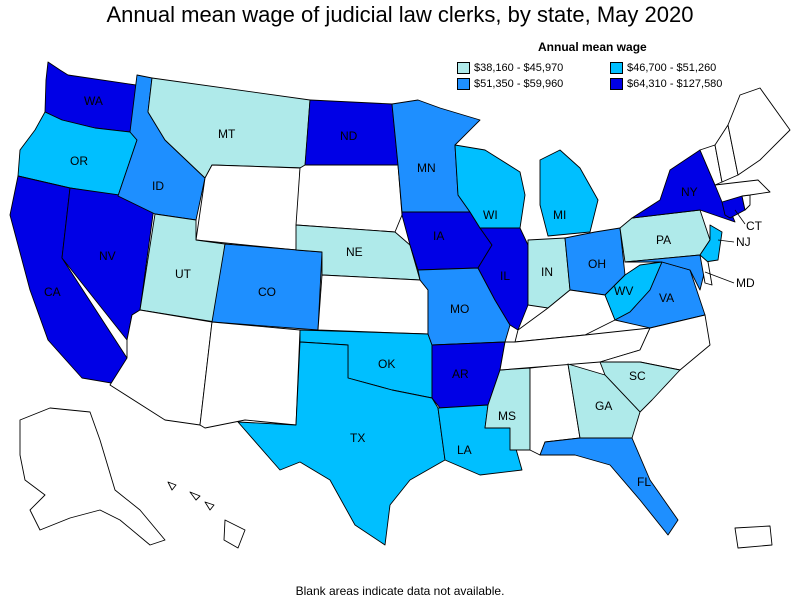  What do you see at coordinates (349, 198) in the screenshot?
I see `state-sd` at bounding box center [349, 198].